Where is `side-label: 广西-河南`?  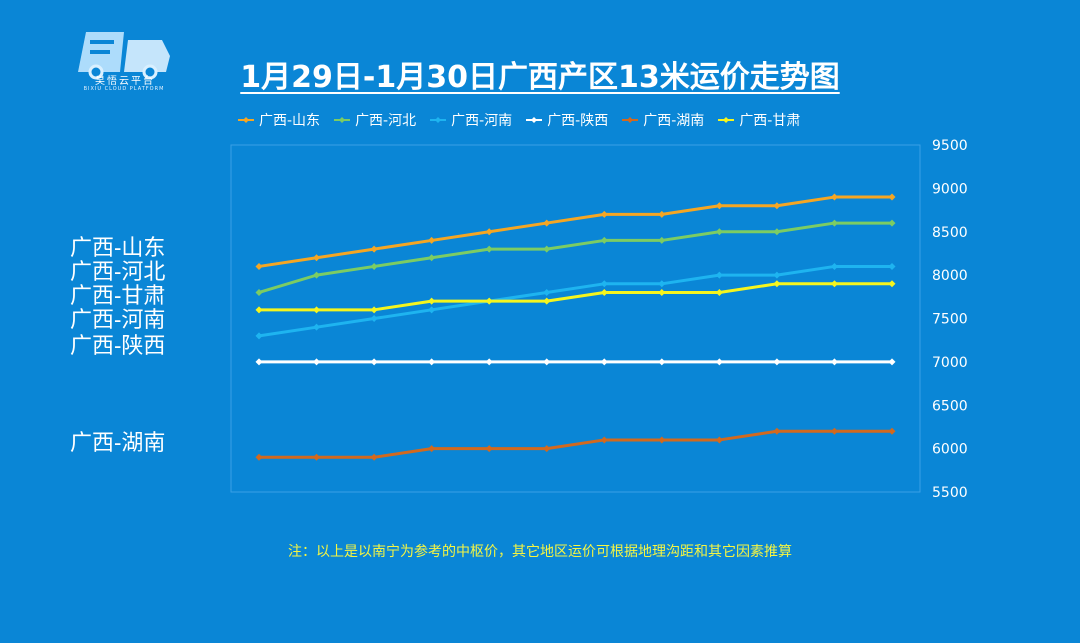 side-label: 广西-河南 is located at coordinates (118, 321).